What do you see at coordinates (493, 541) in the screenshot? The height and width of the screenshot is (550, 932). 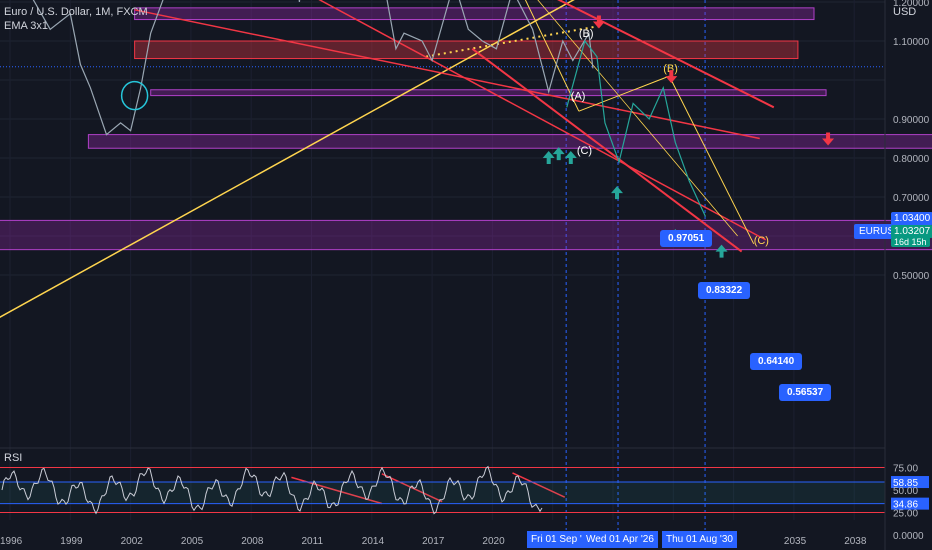 I see `year-tick: 2020` at bounding box center [493, 541].